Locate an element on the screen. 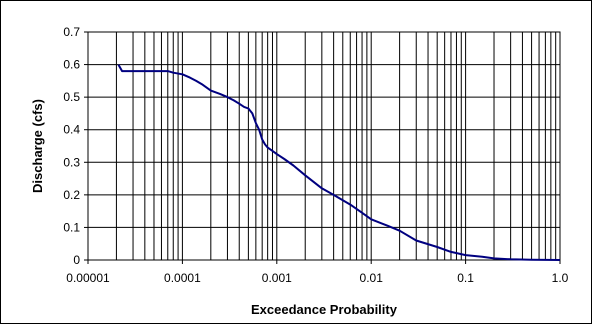  y-axis-title: Discharge (cfs) is located at coordinates (37, 146).